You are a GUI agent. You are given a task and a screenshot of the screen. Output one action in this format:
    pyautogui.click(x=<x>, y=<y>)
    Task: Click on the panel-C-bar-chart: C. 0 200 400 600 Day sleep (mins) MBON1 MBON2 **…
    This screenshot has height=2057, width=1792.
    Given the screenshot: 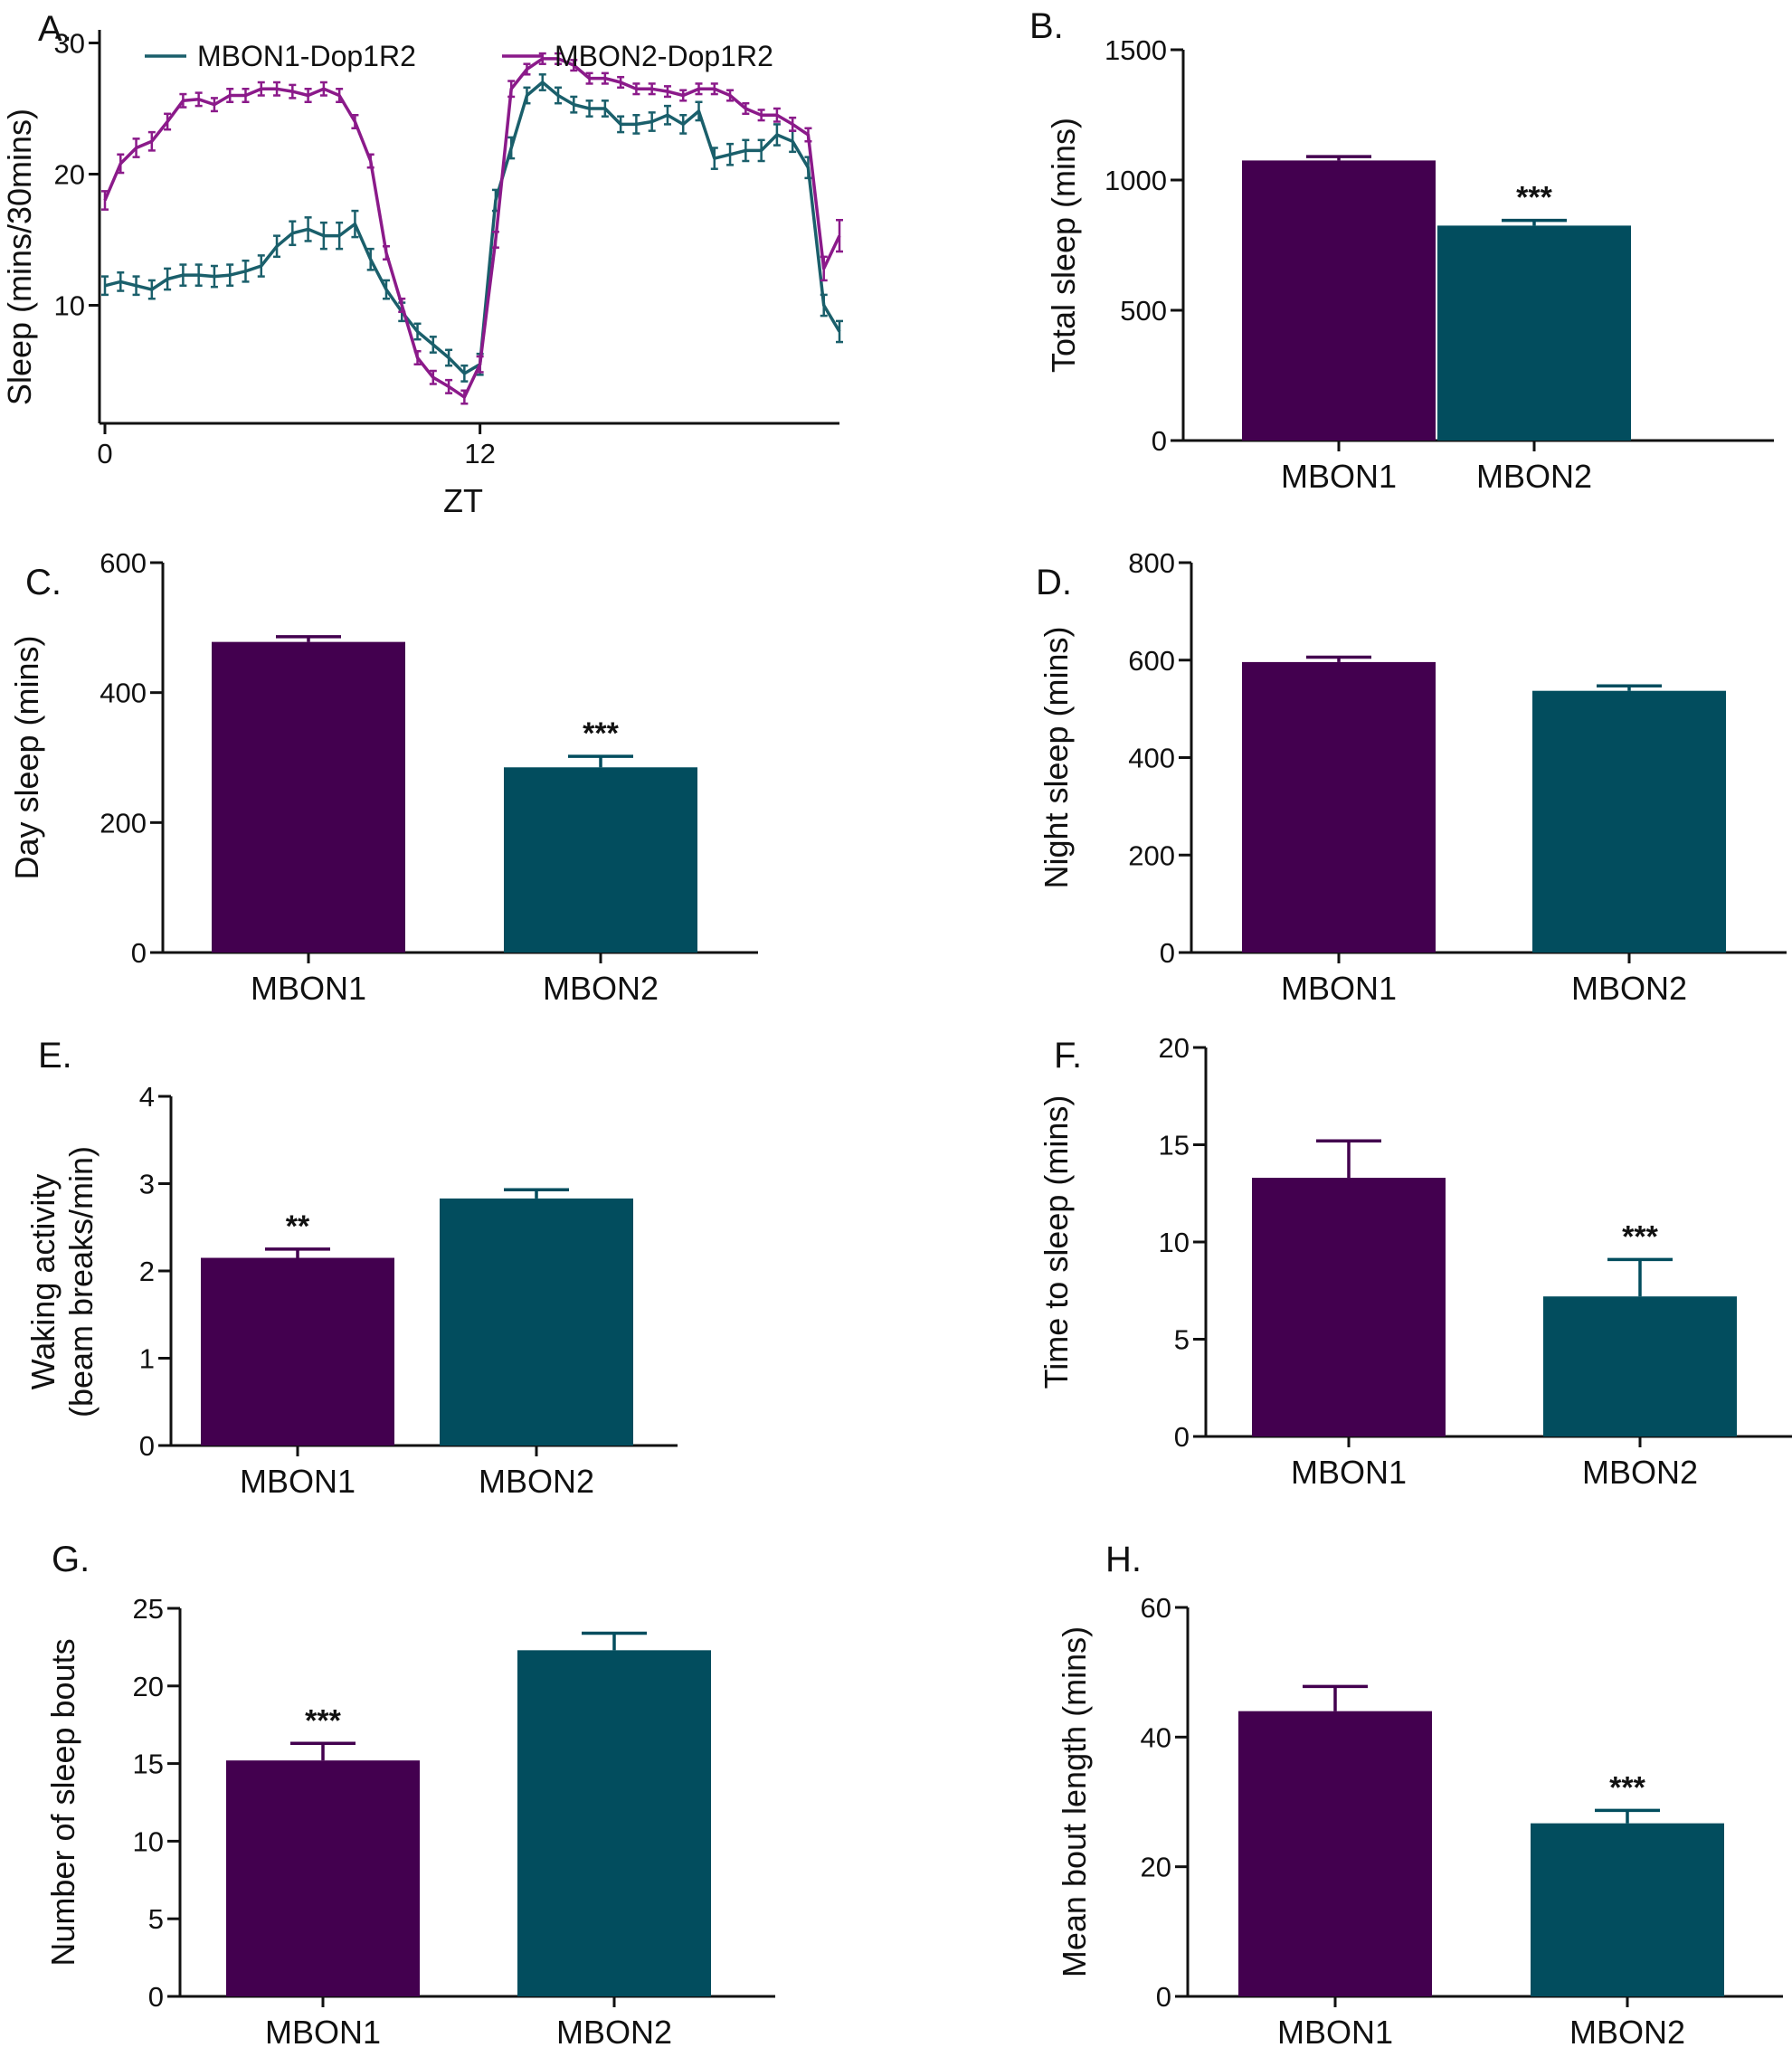 What is the action you would take?
    pyautogui.click(x=383, y=777)
    